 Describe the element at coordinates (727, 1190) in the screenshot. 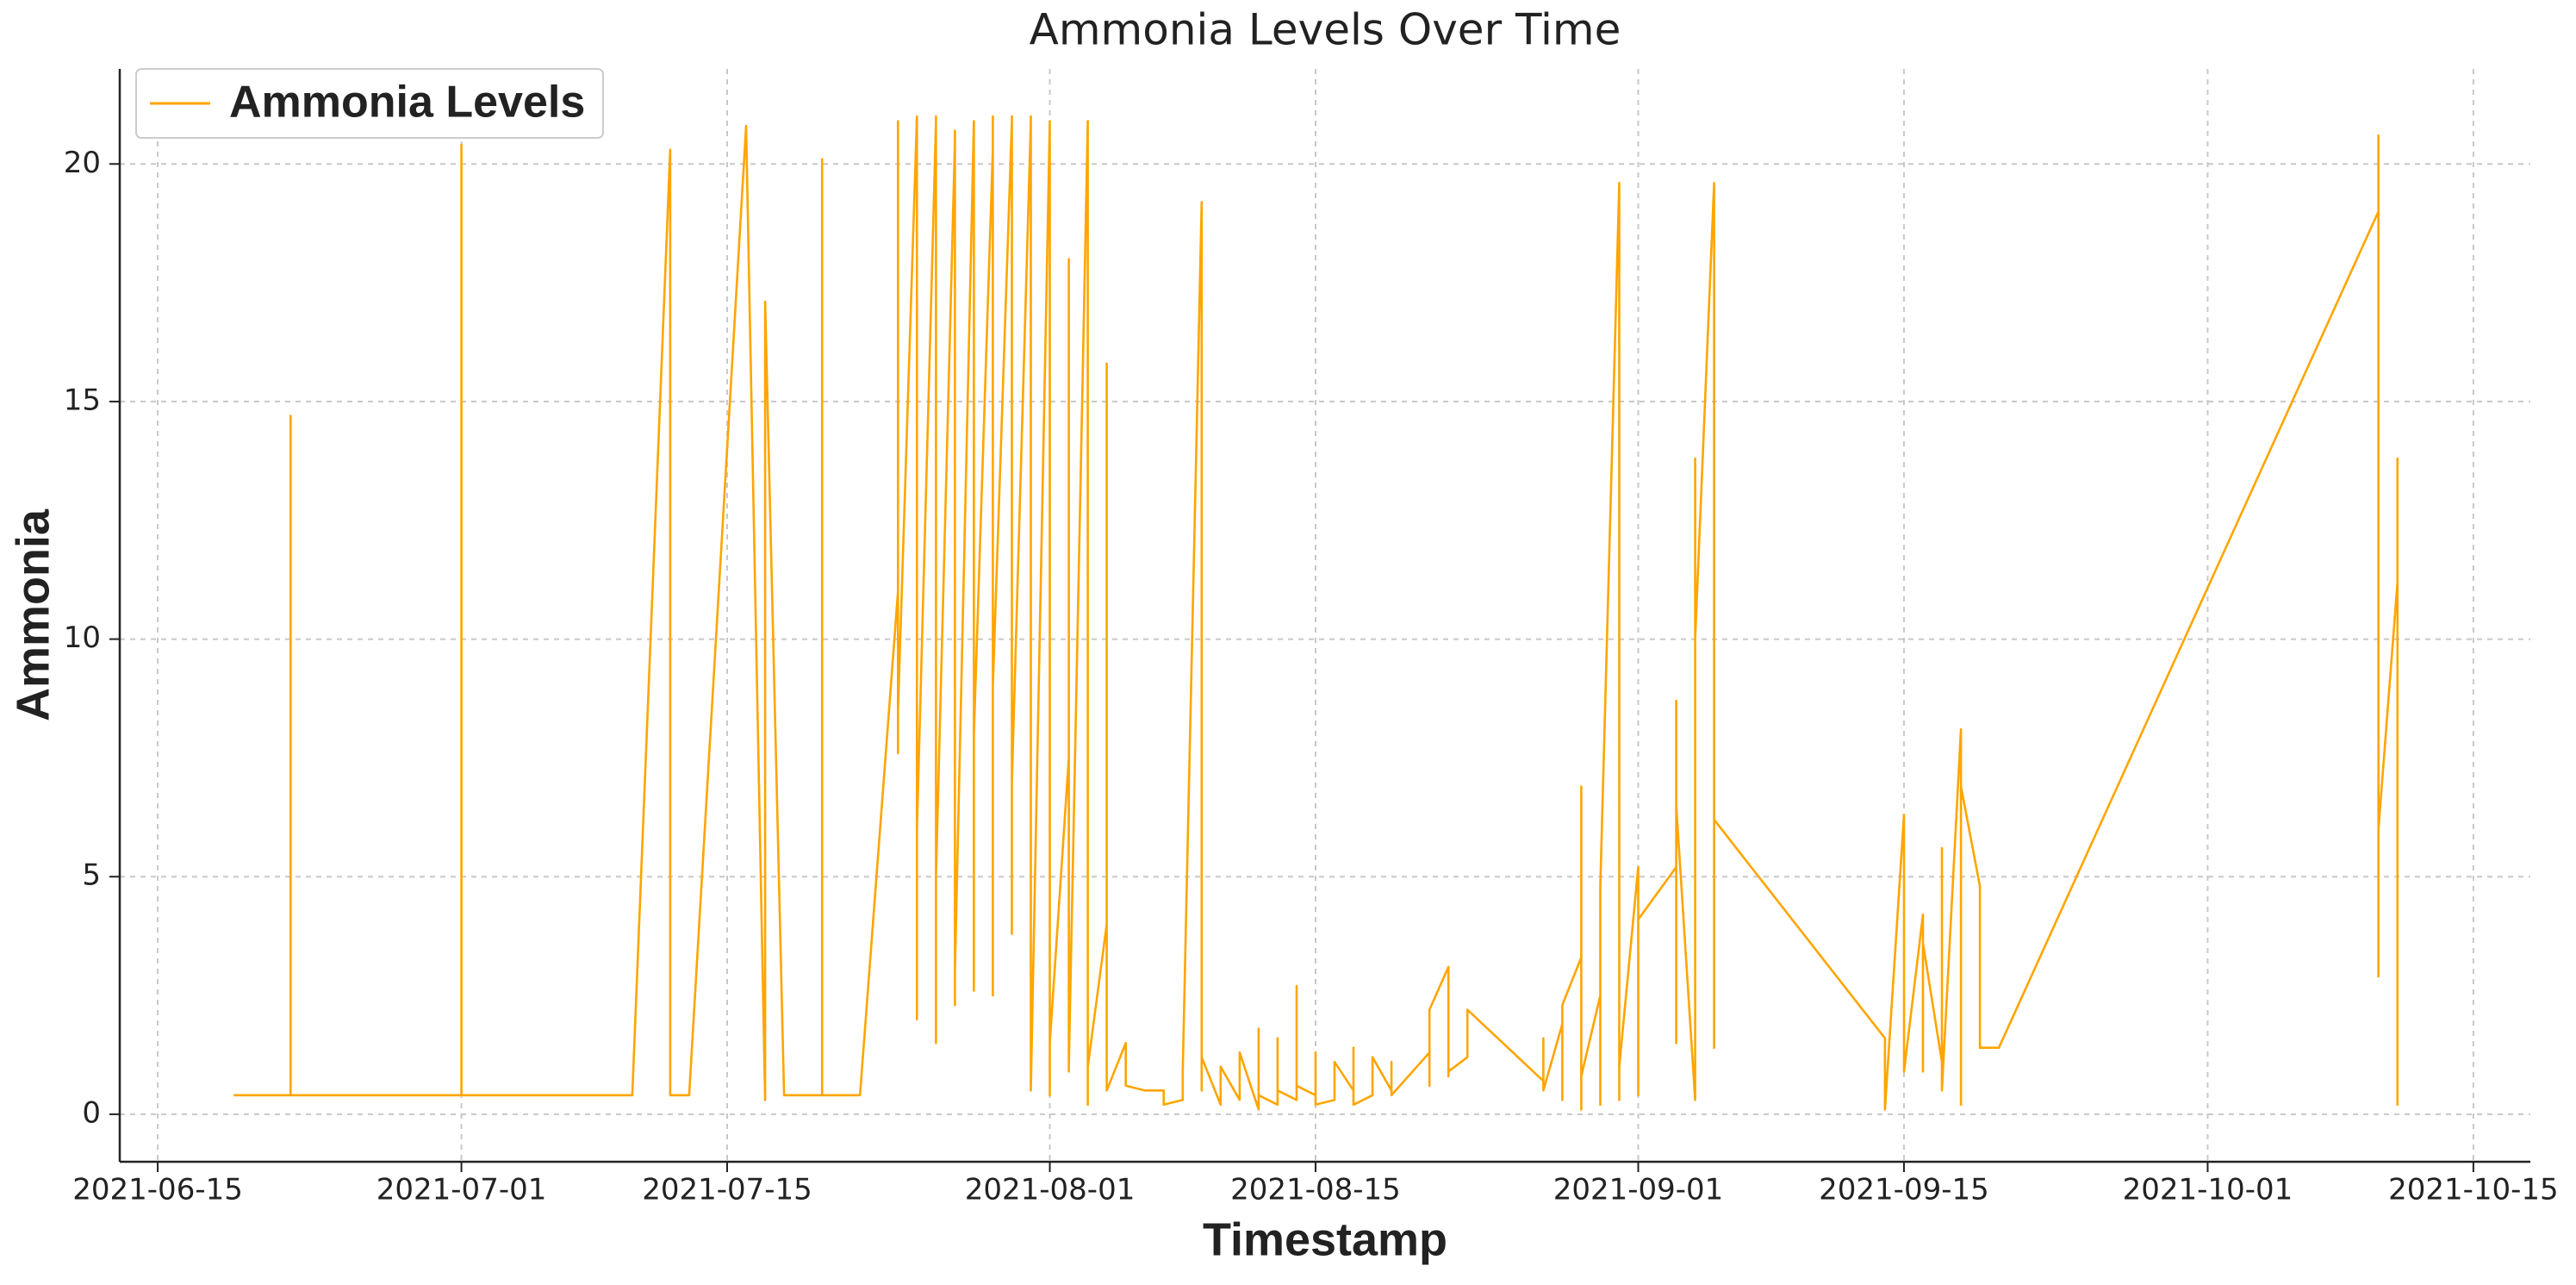

I see `x-tick-label: 2021-07-15` at that location.